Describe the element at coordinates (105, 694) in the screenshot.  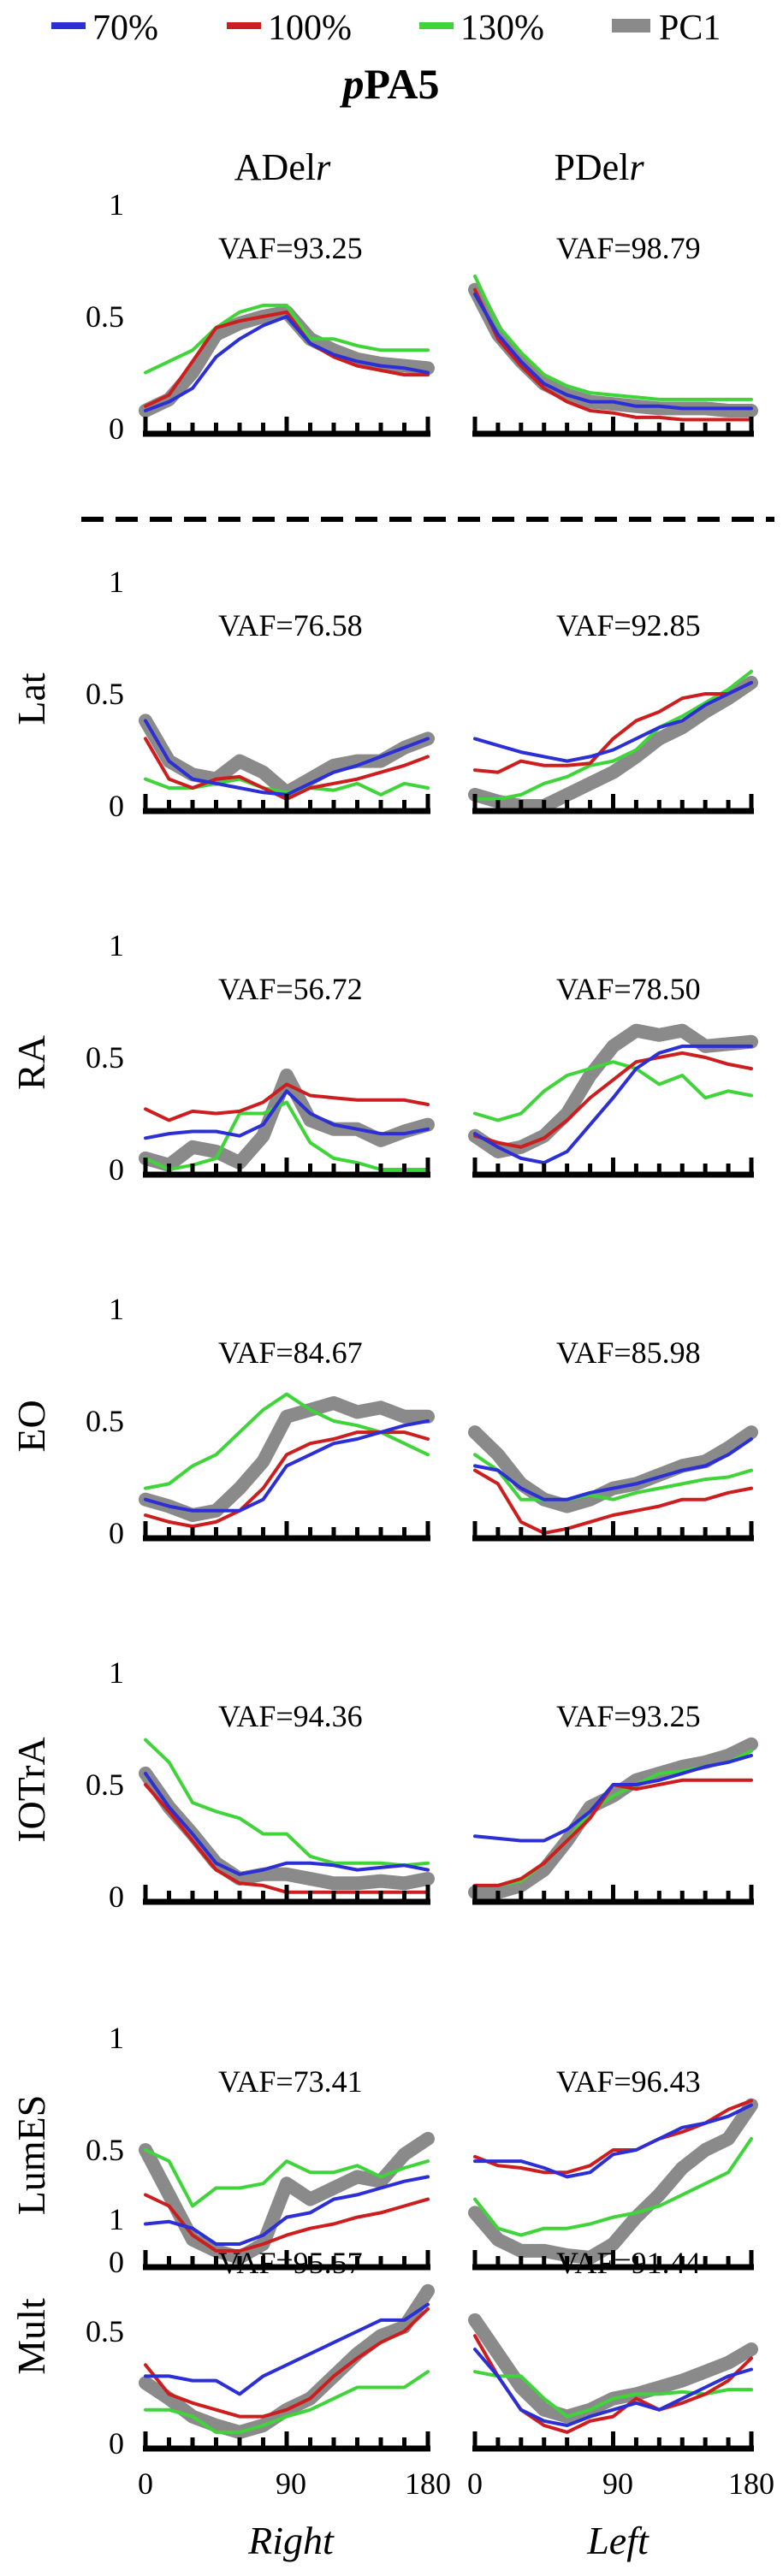
I see `y-tick-row1-1: 0.5` at that location.